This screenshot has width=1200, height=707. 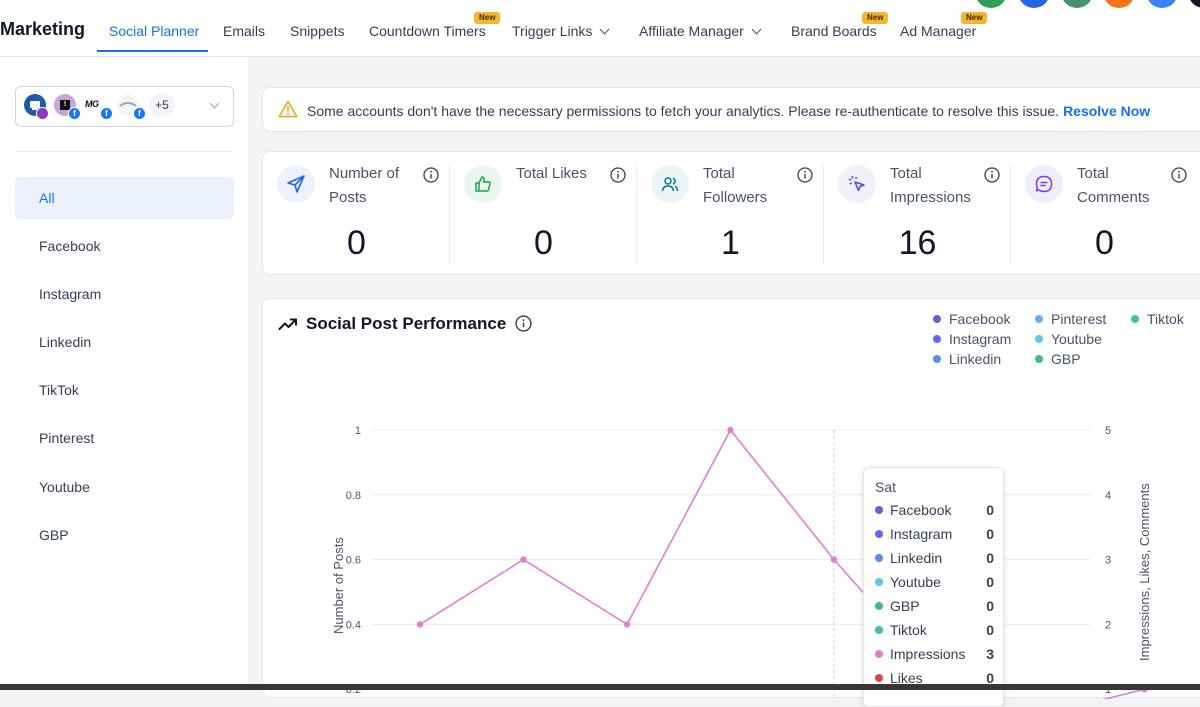 I want to click on legend-item-linkedin: Linkedin, so click(x=967, y=359).